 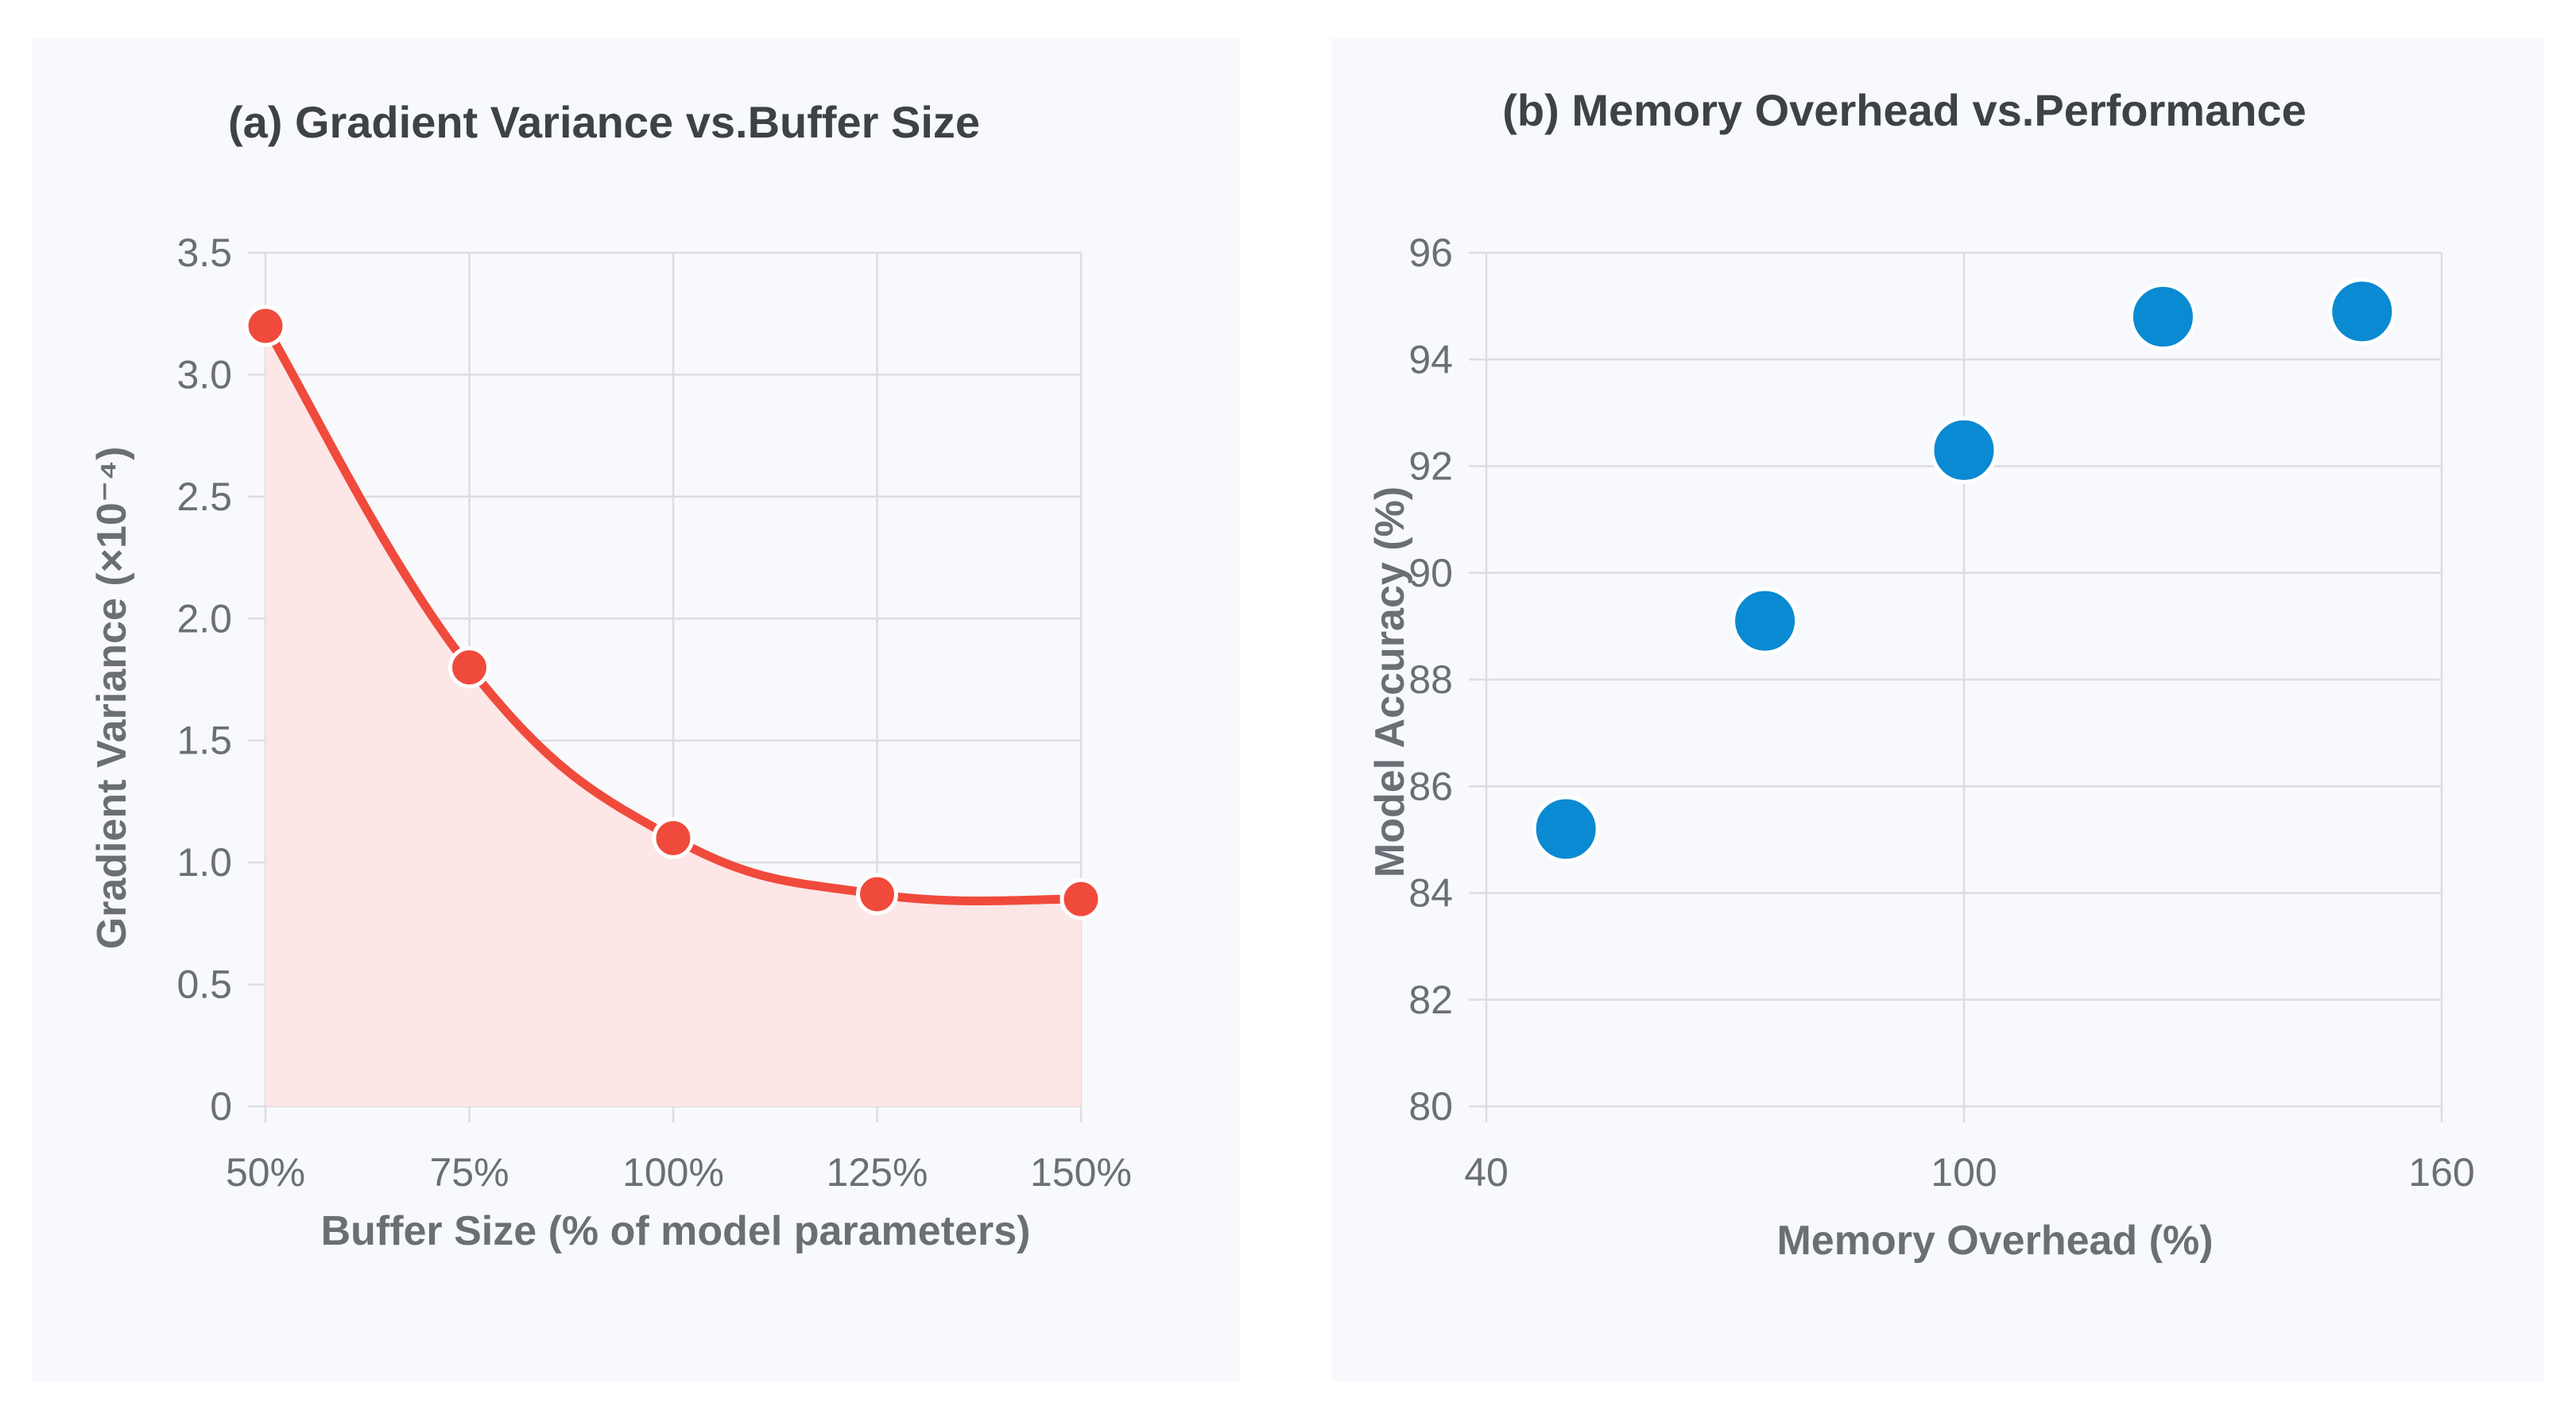 What do you see at coordinates (671, 614) in the screenshot?
I see `variance-series-line` at bounding box center [671, 614].